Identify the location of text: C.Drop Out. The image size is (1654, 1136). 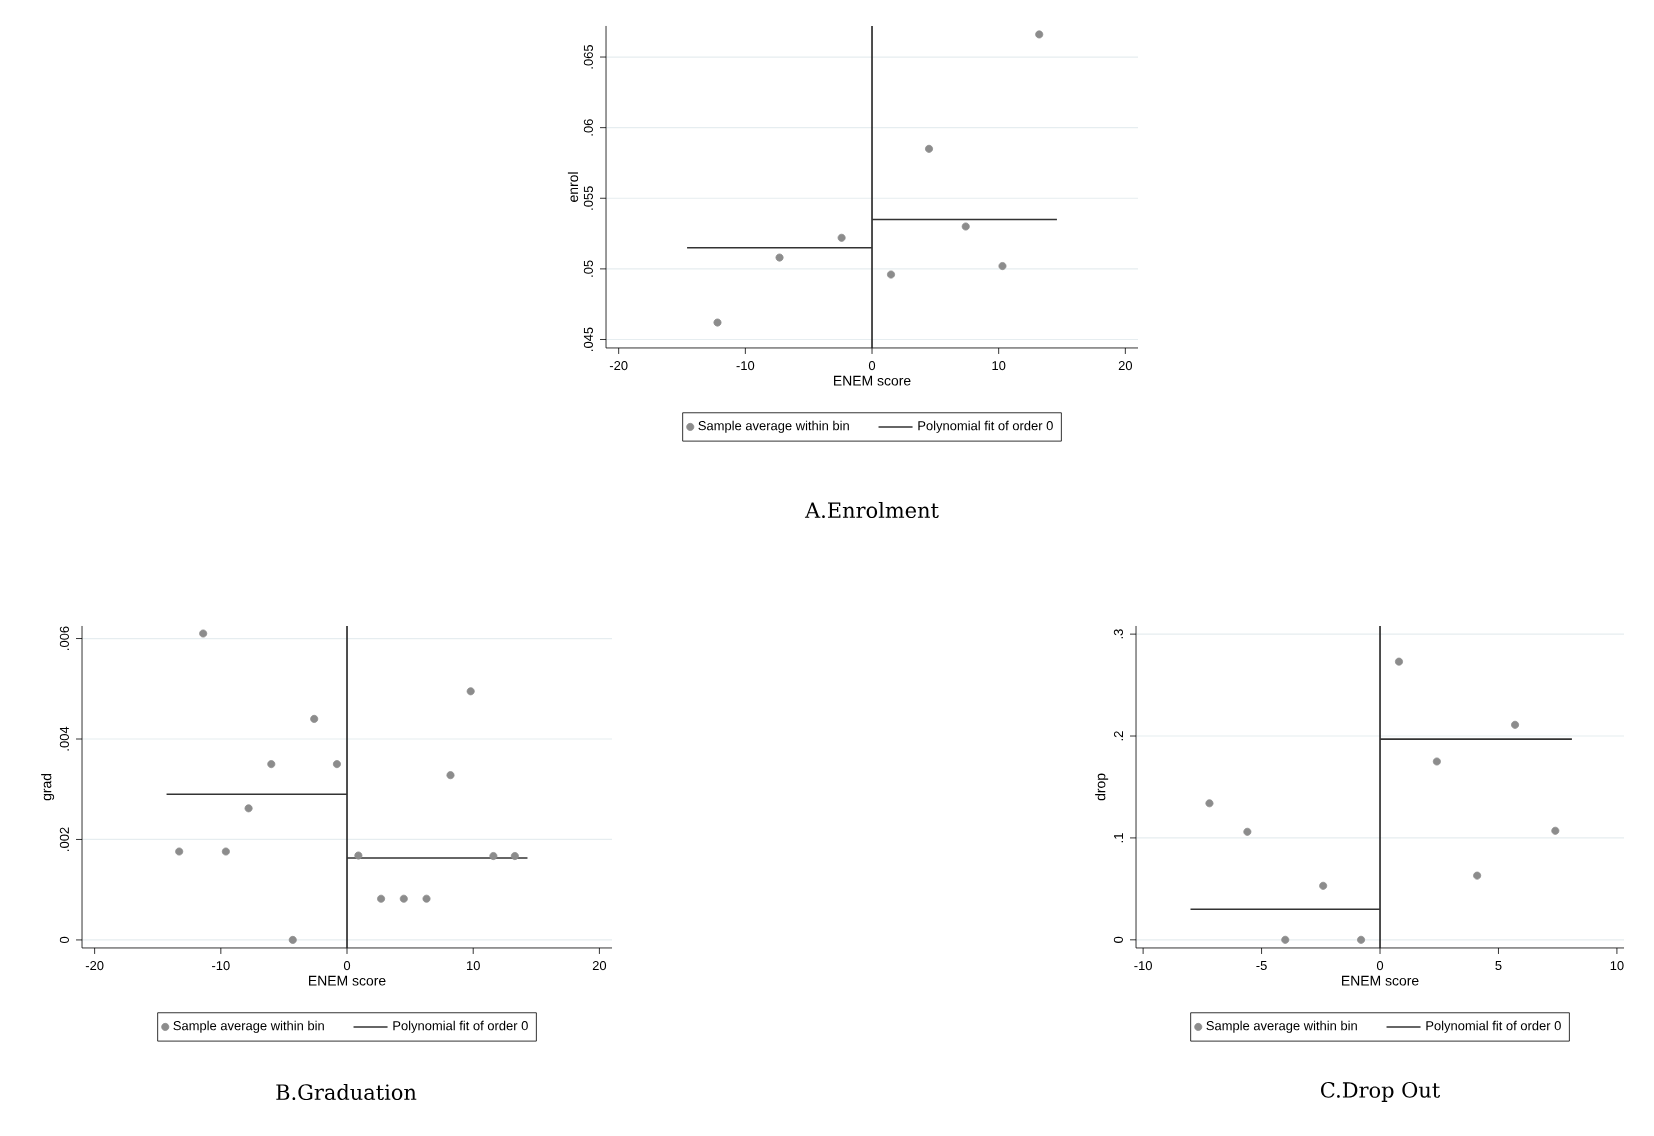
(1381, 1092).